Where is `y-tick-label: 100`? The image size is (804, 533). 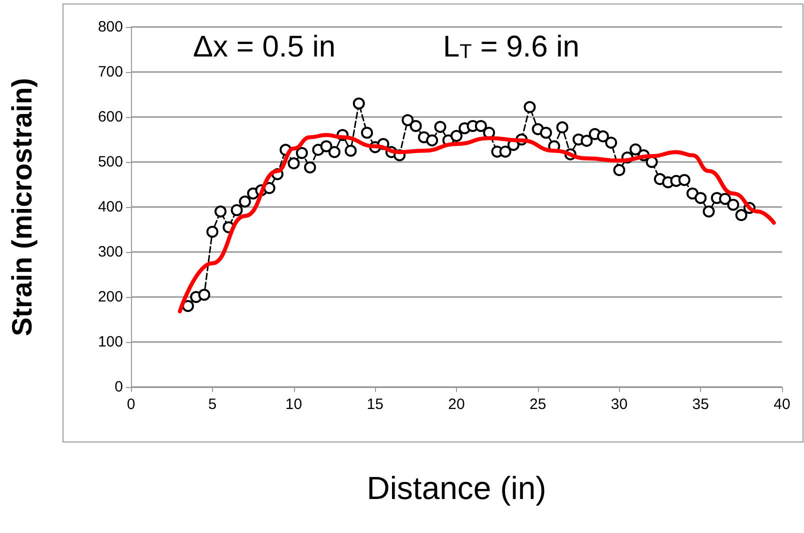 y-tick-label: 100 is located at coordinates (110, 342).